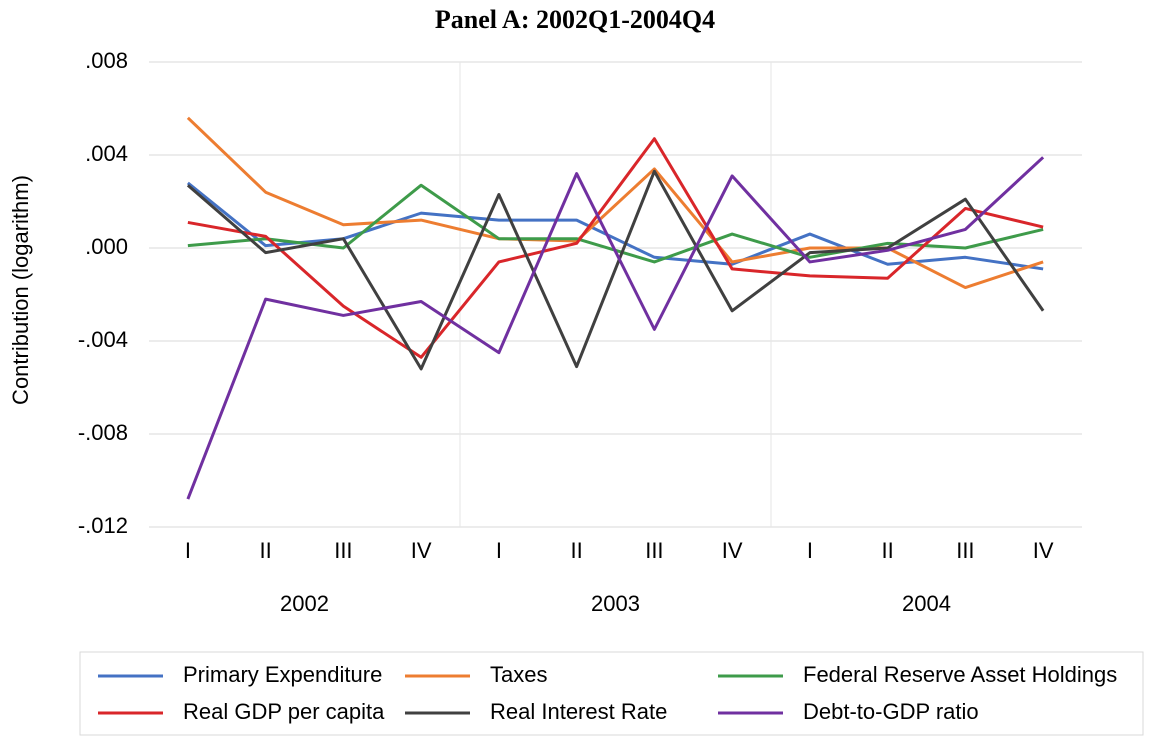  I want to click on legend-box, so click(611, 693).